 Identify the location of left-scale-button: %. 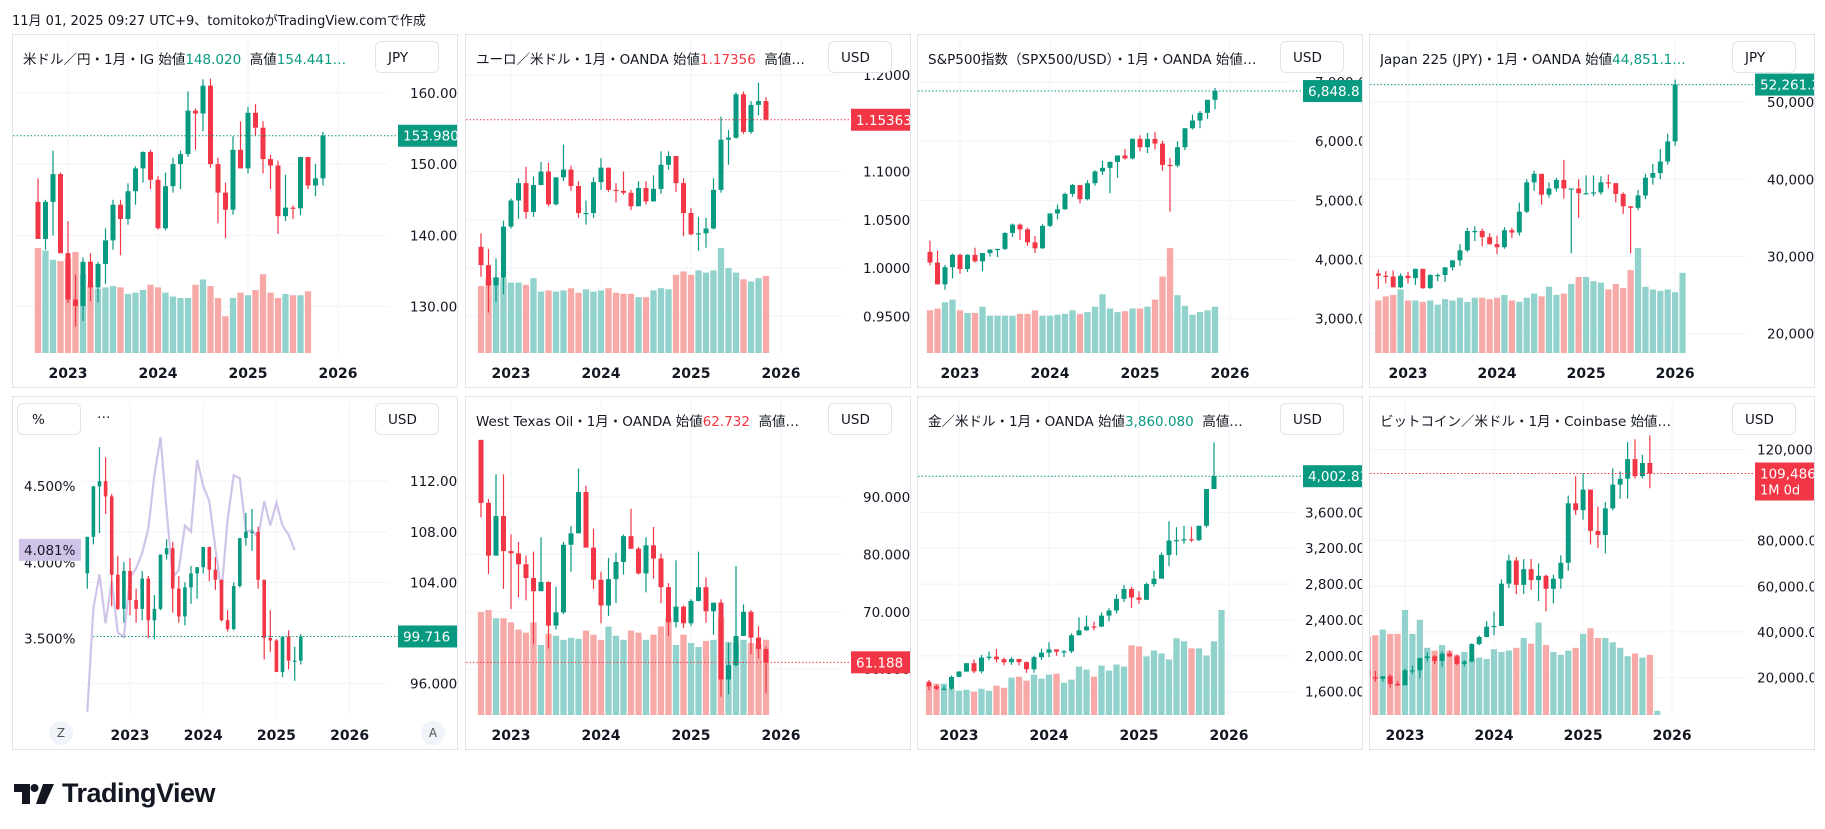
(49, 419).